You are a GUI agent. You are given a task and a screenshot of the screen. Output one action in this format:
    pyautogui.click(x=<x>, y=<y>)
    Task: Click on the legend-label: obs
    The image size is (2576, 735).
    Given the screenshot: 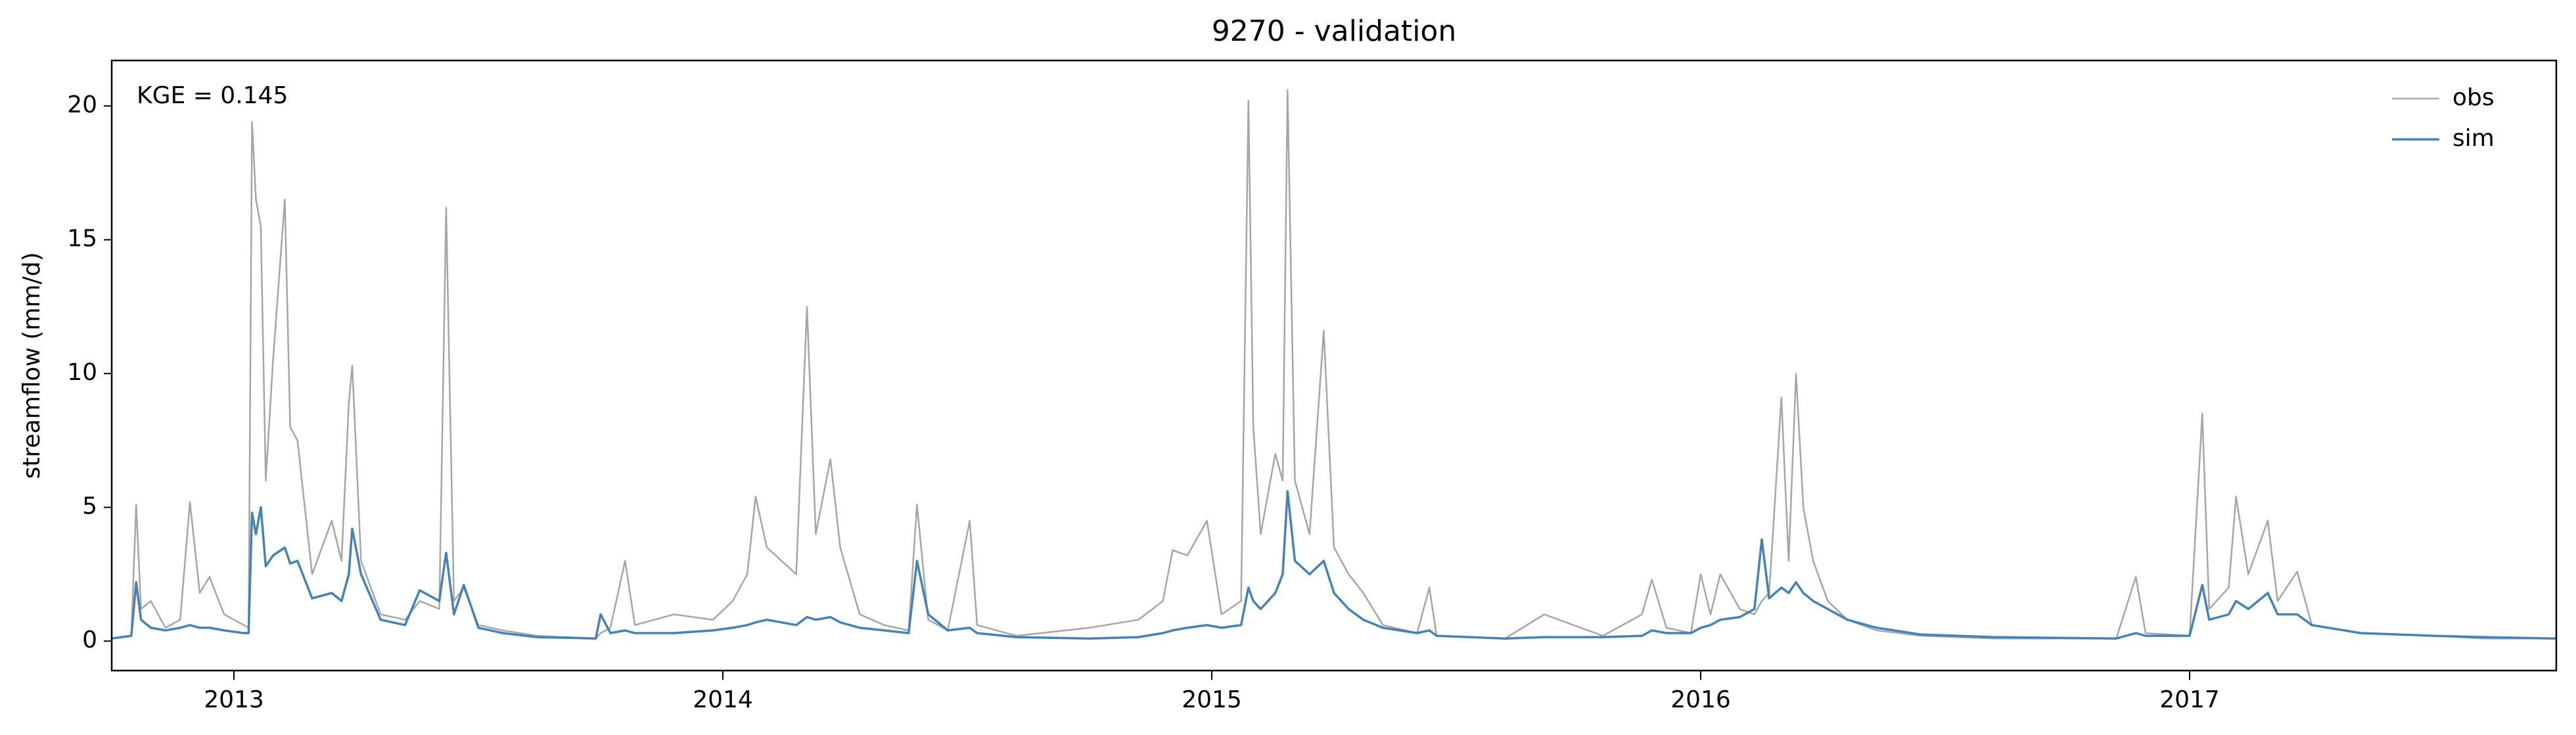 What is the action you would take?
    pyautogui.click(x=2473, y=97)
    